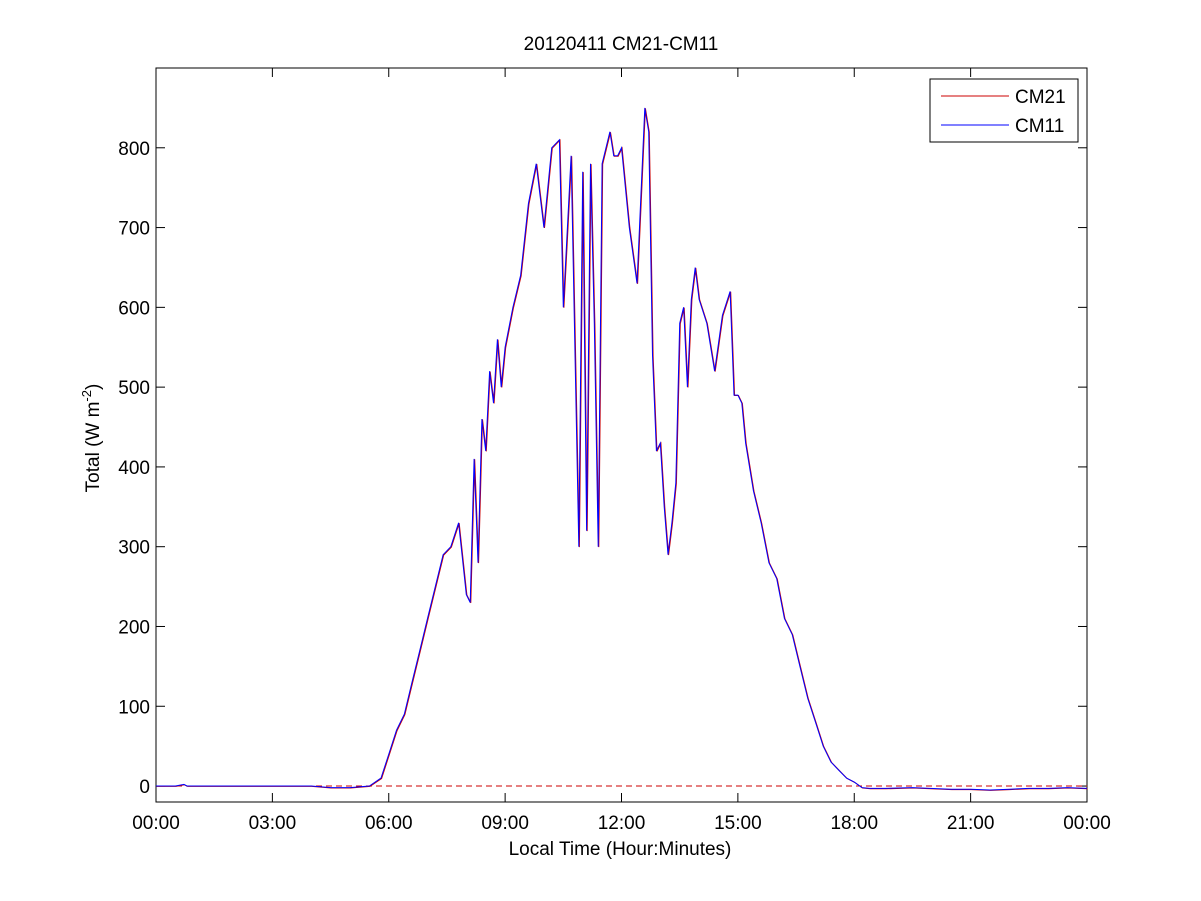  What do you see at coordinates (389, 823) in the screenshot?
I see `x-tick-label: 06:00` at bounding box center [389, 823].